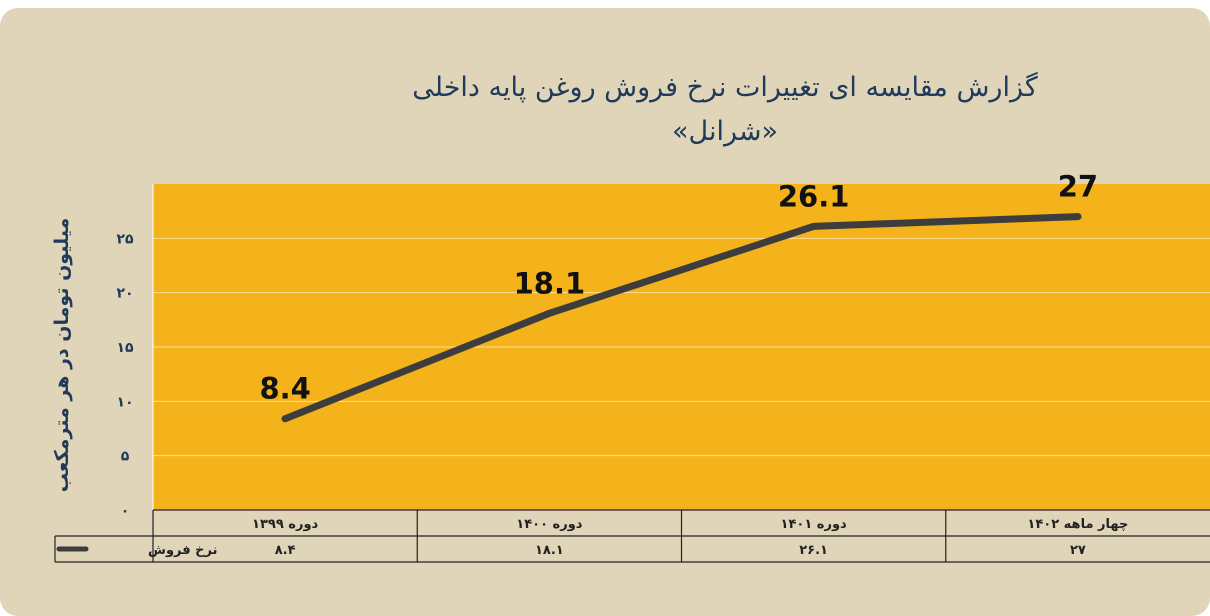 This screenshot has width=1210, height=616. I want to click on table-value: ۲۶.۱, so click(813, 550).